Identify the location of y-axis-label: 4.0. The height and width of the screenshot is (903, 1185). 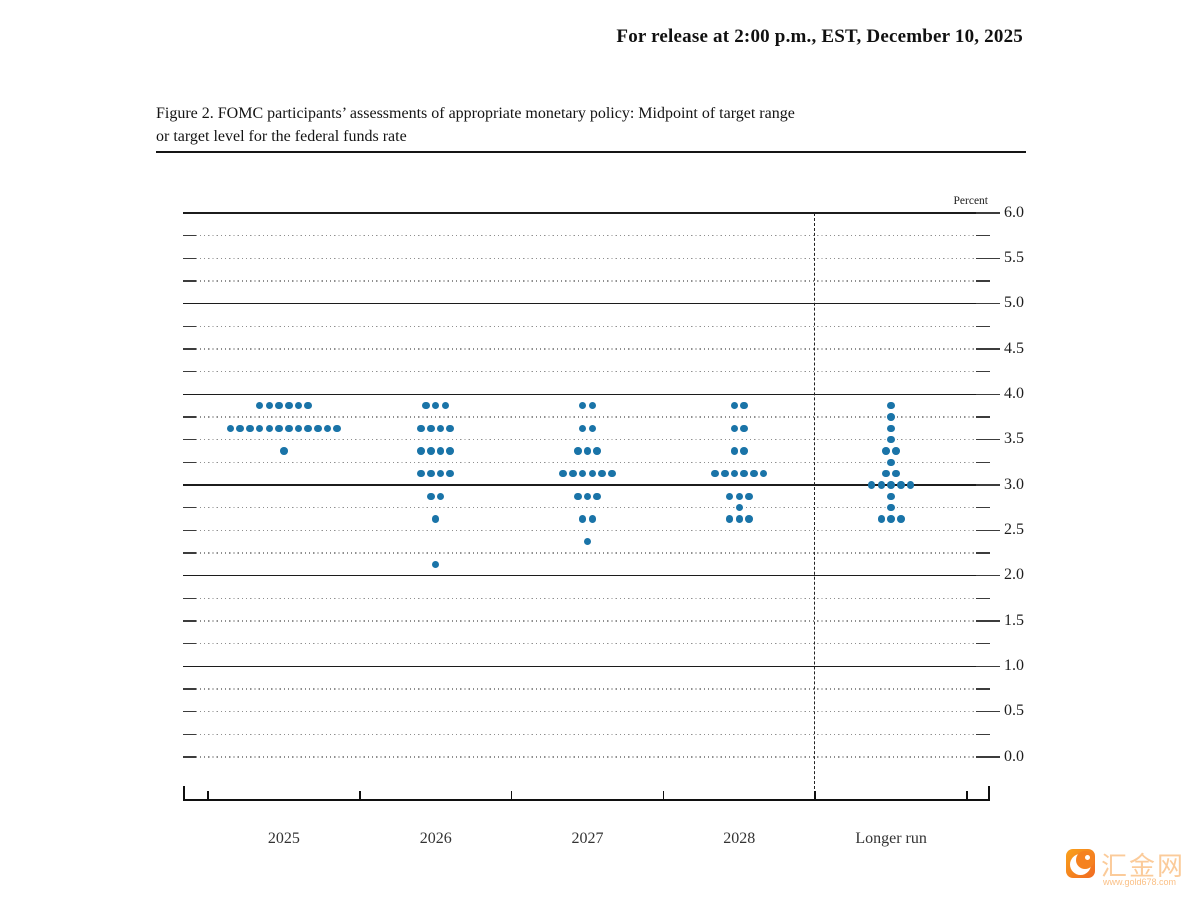
(1014, 393).